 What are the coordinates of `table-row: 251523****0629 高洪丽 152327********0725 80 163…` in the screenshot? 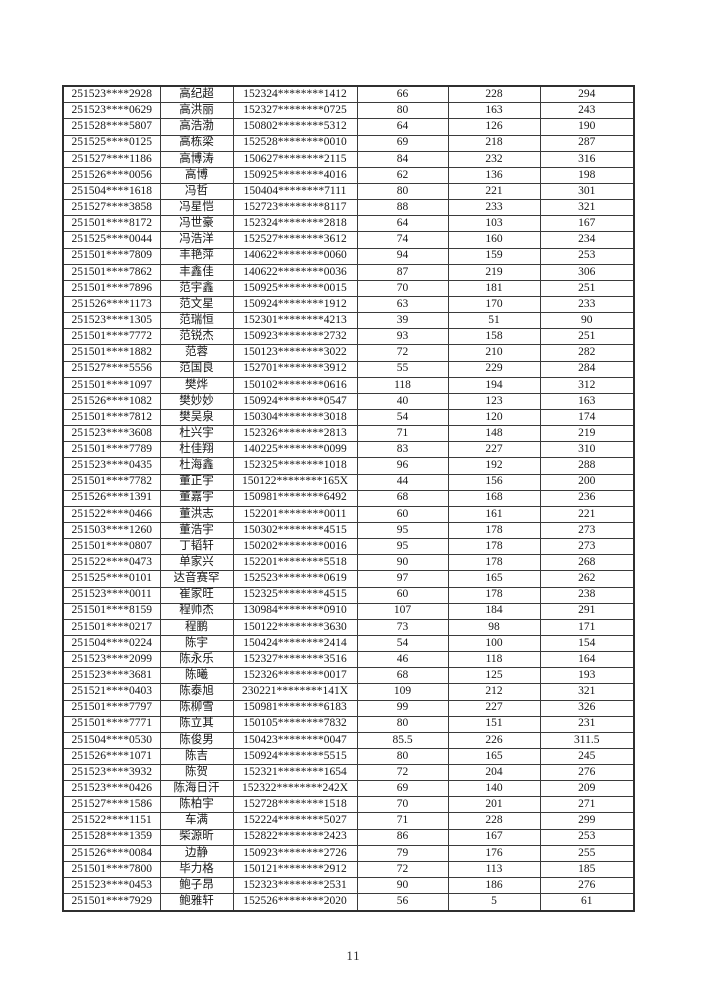 It's located at (348, 111).